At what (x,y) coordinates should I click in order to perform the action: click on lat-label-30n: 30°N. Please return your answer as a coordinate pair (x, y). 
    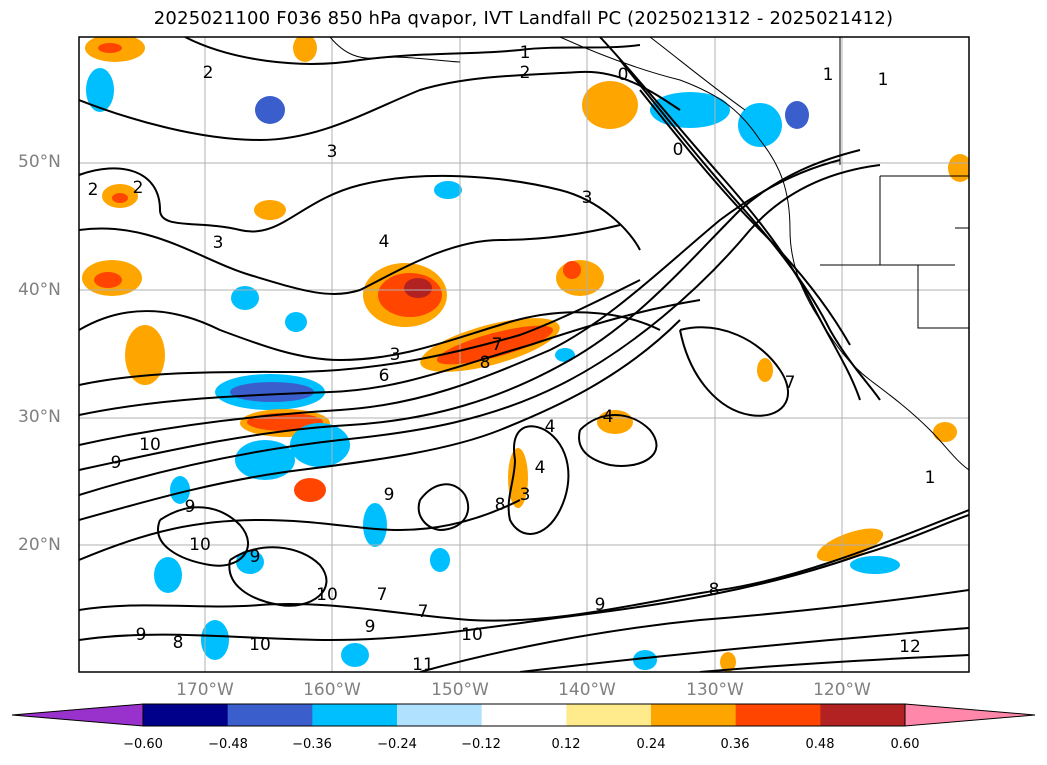
    Looking at the image, I should click on (39, 417).